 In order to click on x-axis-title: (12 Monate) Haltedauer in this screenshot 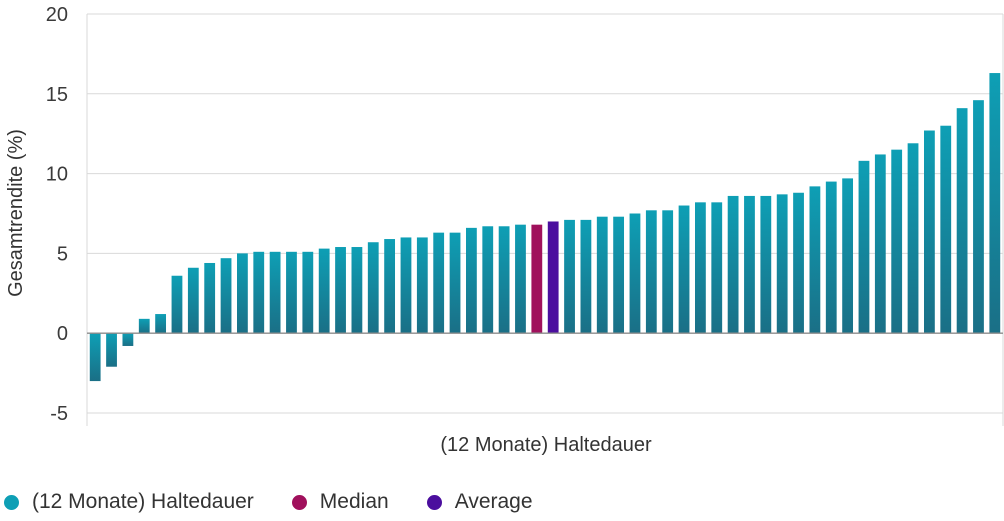, I will do `click(546, 445)`.